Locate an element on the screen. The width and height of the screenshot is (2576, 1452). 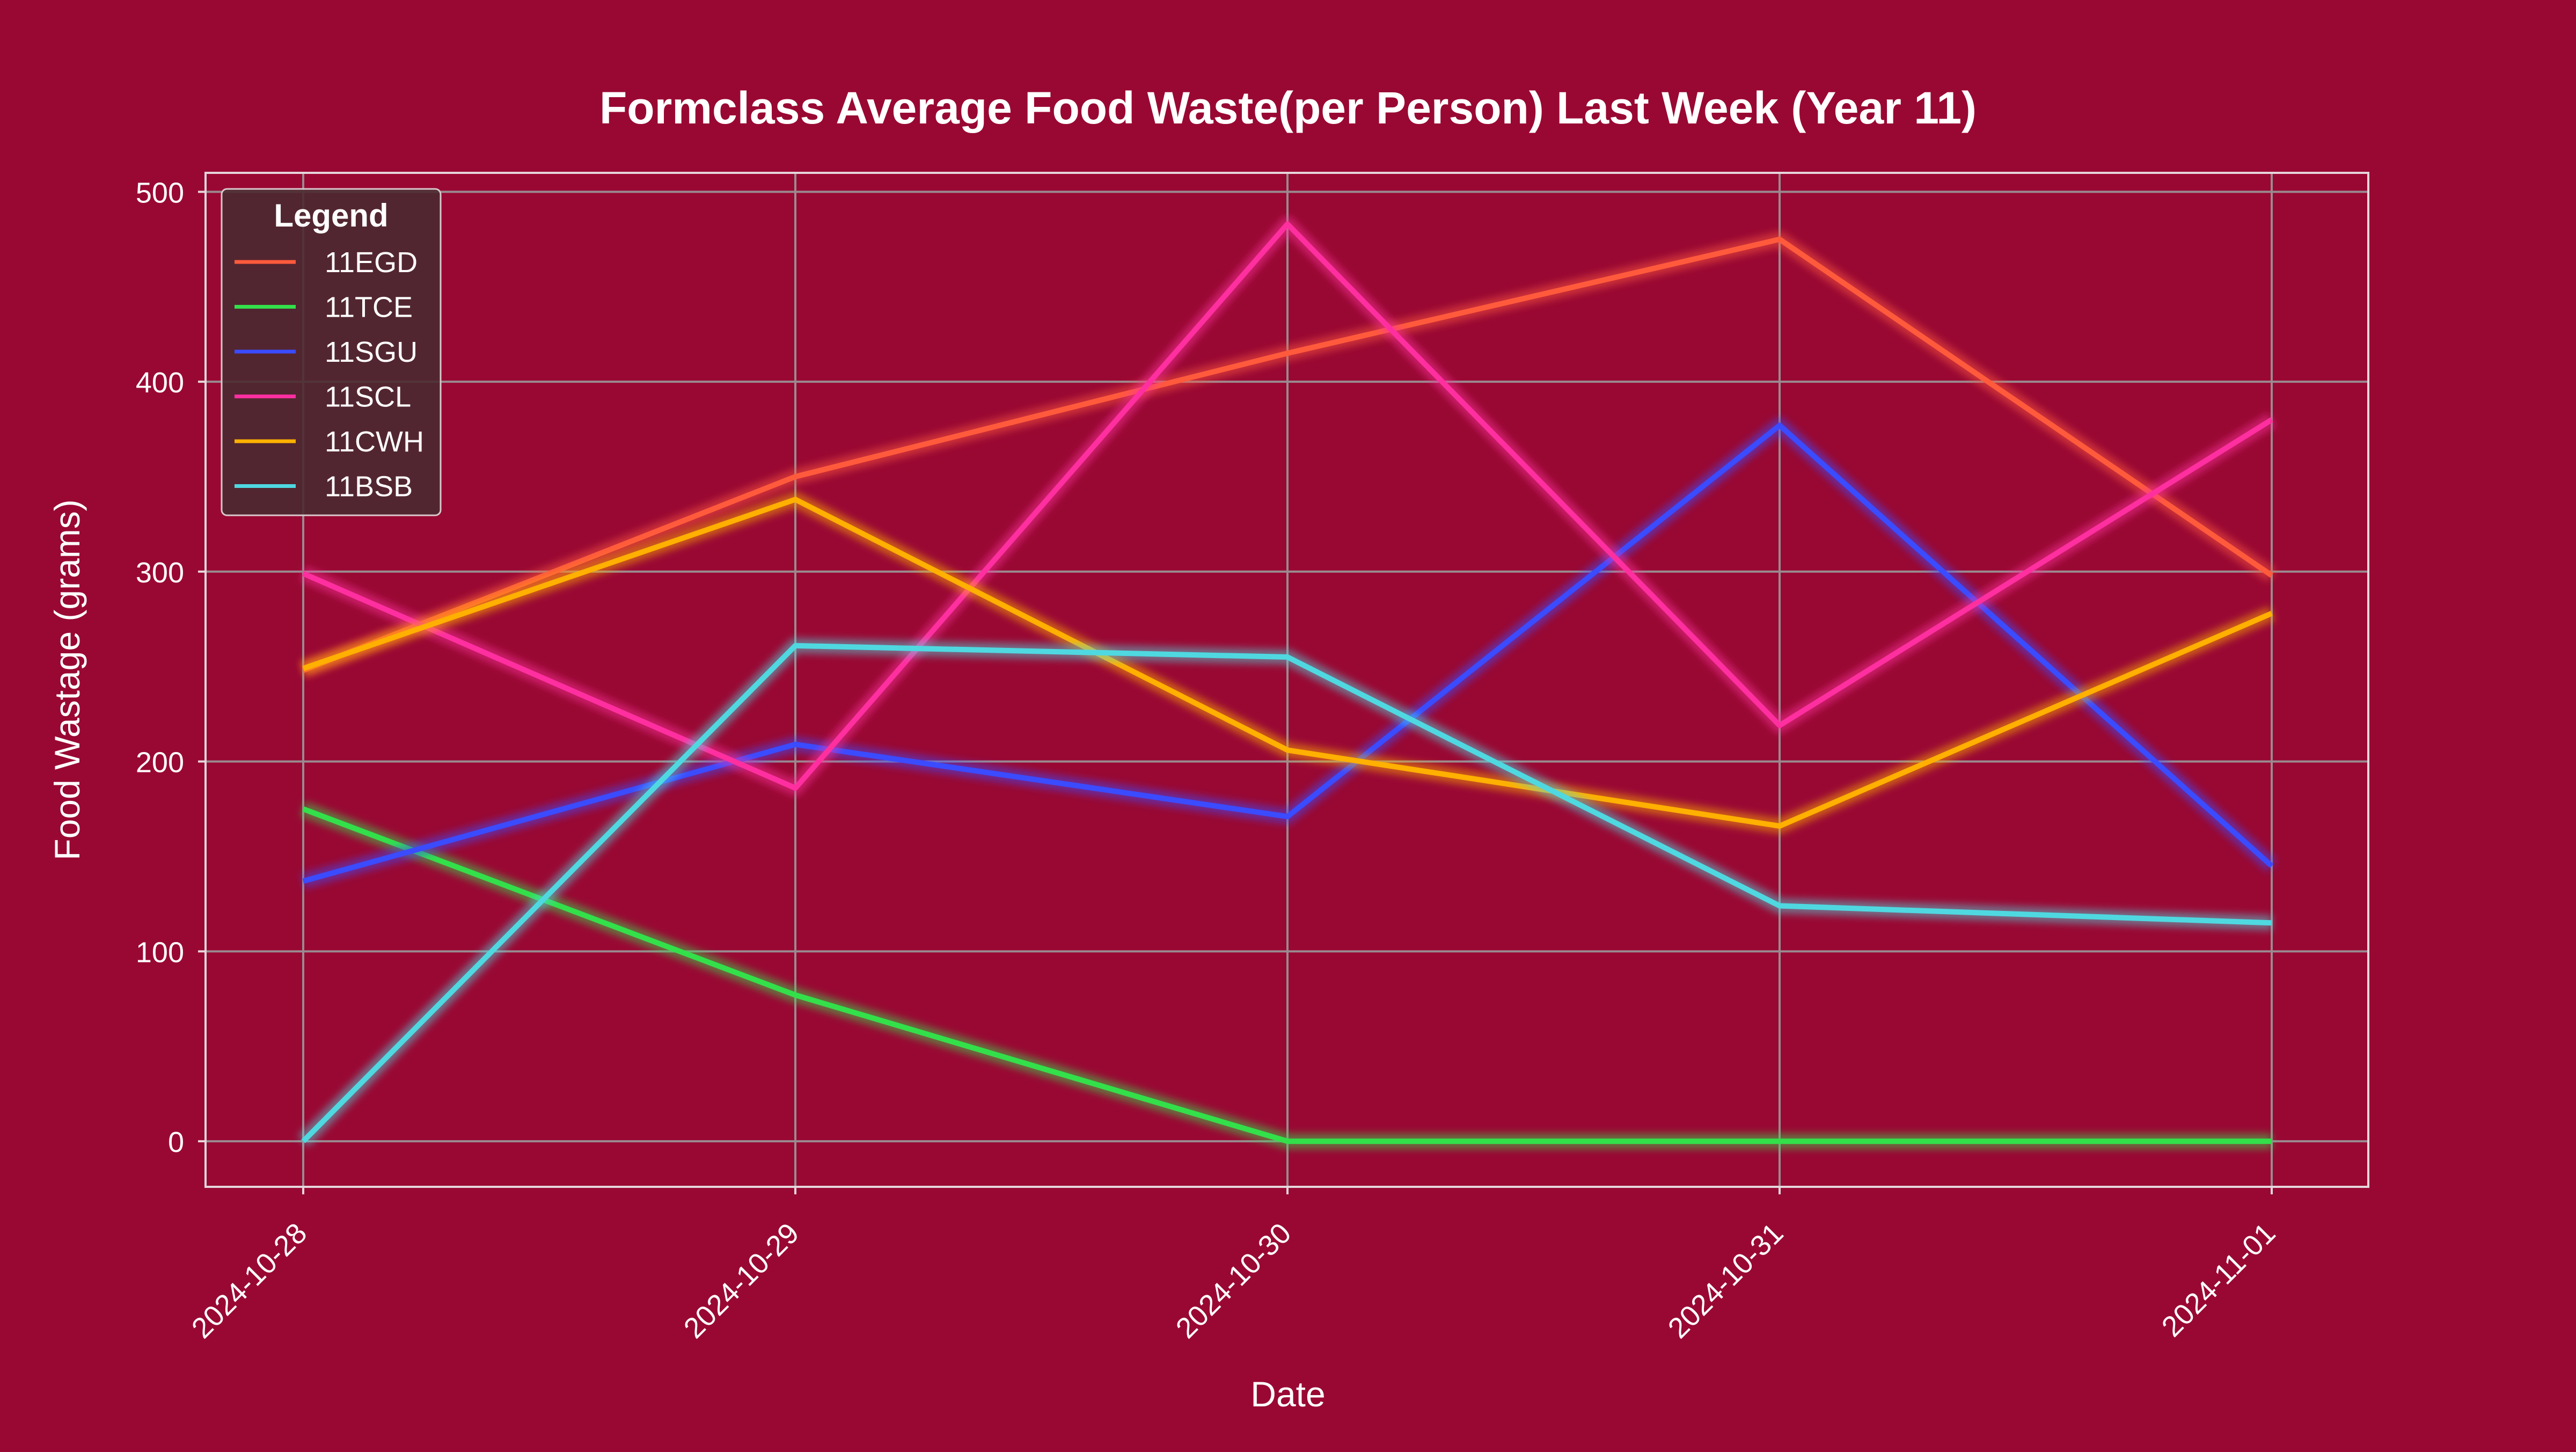
x-tick-label: 2024-10-28 is located at coordinates (249, 1281).